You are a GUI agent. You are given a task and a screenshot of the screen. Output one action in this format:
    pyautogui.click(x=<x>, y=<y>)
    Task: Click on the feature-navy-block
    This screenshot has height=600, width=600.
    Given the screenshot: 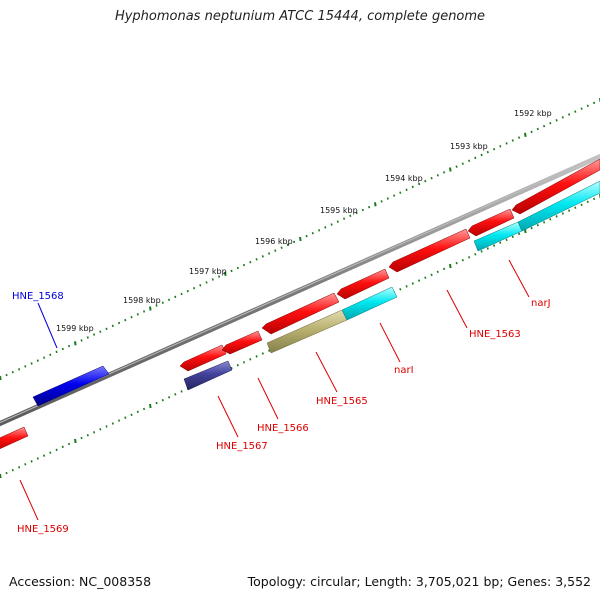 What is the action you would take?
    pyautogui.click(x=208, y=375)
    